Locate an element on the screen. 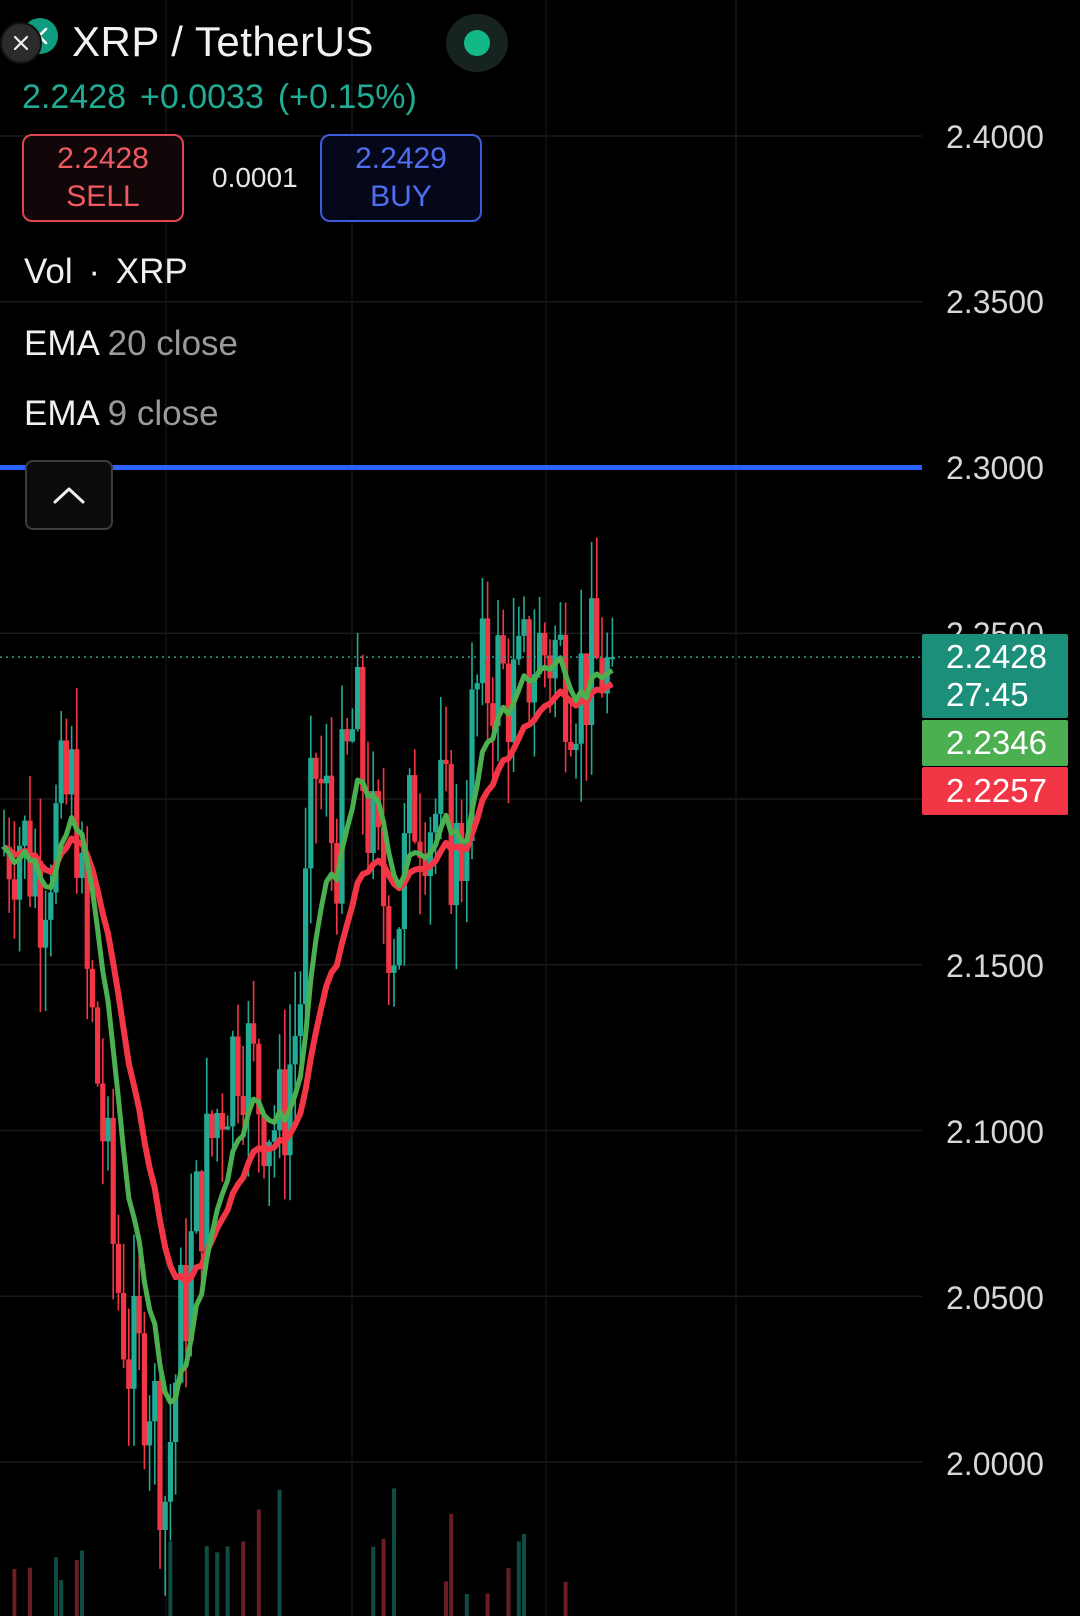  collapse-legend-button is located at coordinates (69, 495).